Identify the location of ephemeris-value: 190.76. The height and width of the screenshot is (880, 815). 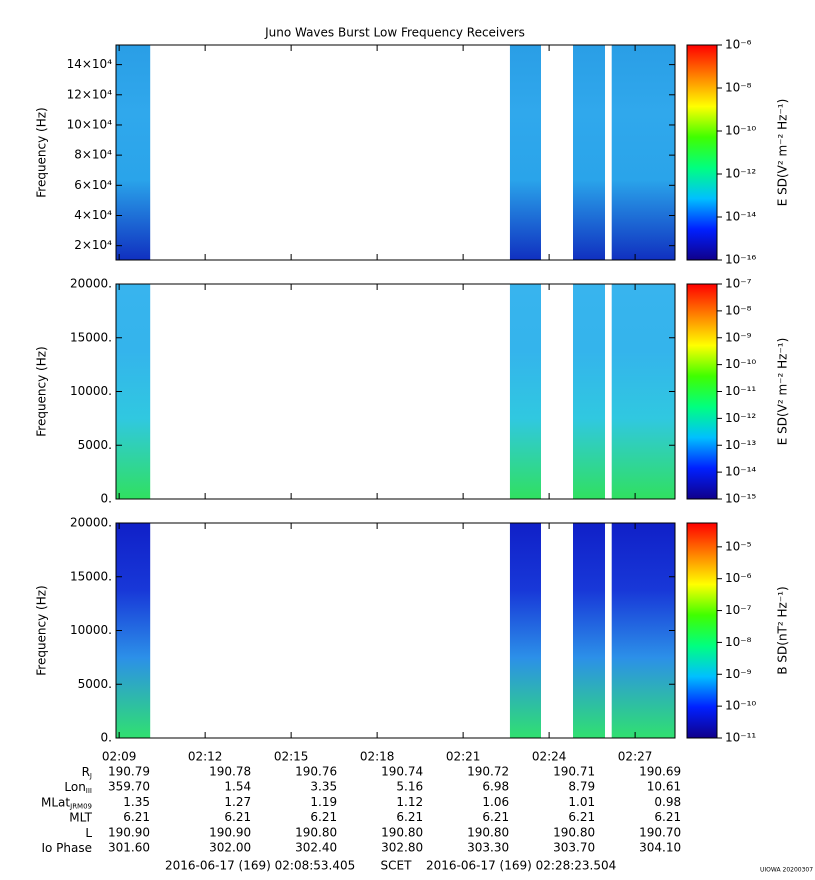
(316, 772).